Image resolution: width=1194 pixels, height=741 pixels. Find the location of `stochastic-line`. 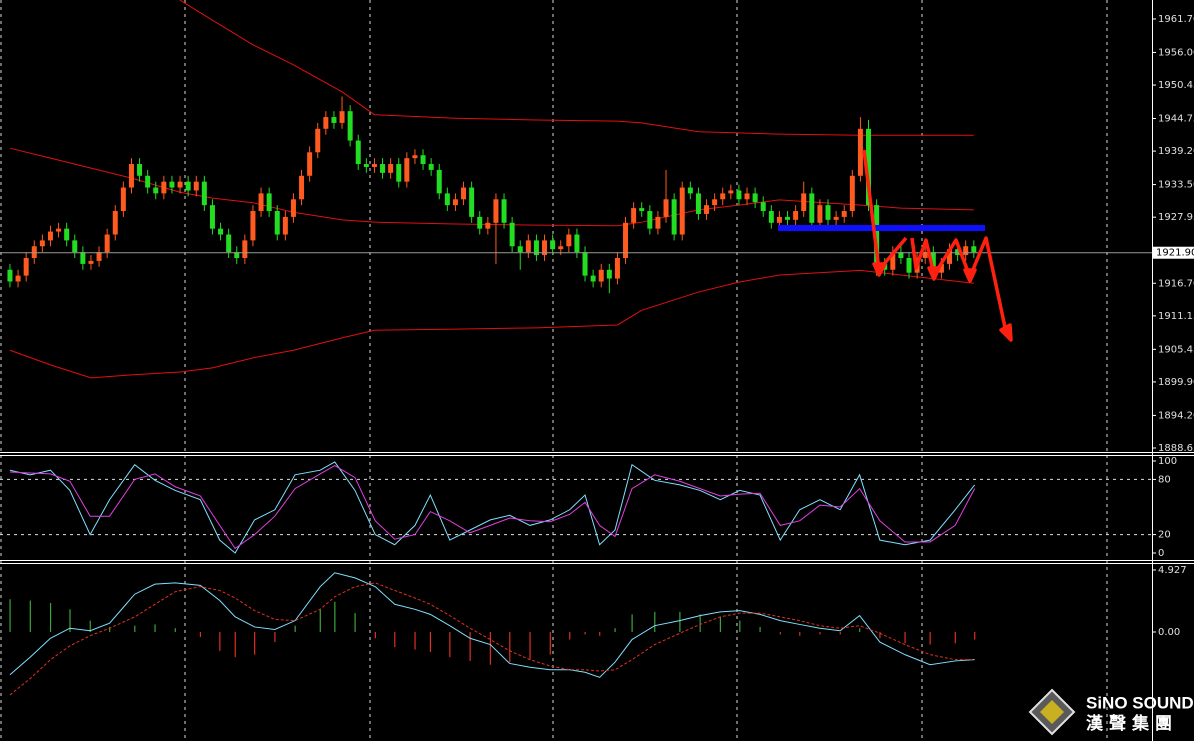

stochastic-line is located at coordinates (492, 507).